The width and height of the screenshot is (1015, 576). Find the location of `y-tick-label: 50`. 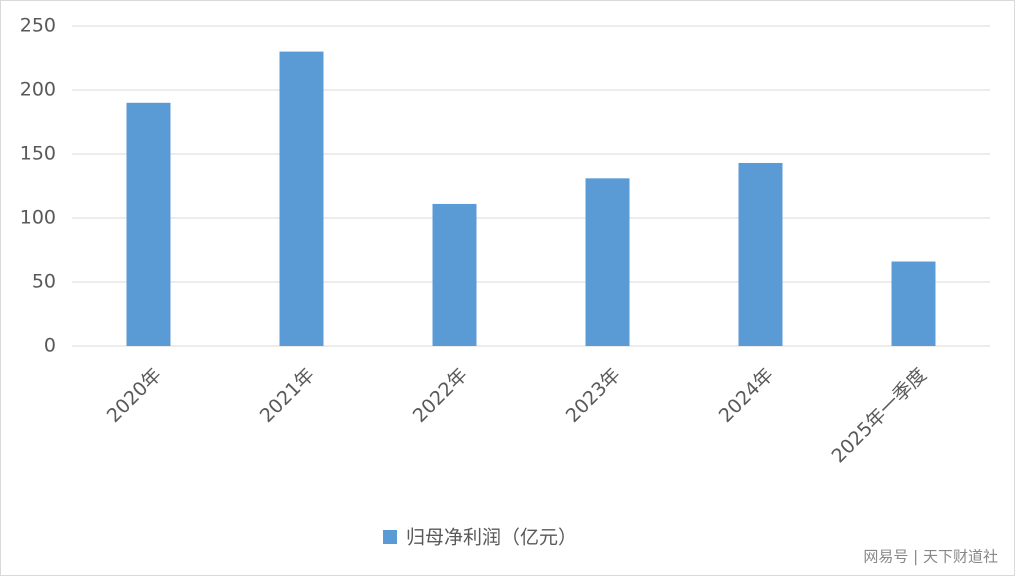

y-tick-label: 50 is located at coordinates (44, 282).